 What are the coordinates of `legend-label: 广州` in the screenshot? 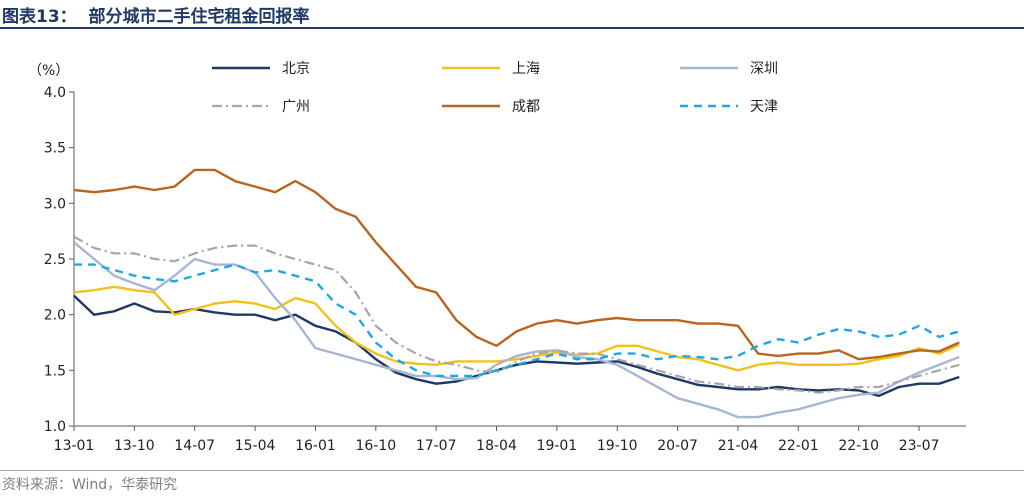 It's located at (296, 107).